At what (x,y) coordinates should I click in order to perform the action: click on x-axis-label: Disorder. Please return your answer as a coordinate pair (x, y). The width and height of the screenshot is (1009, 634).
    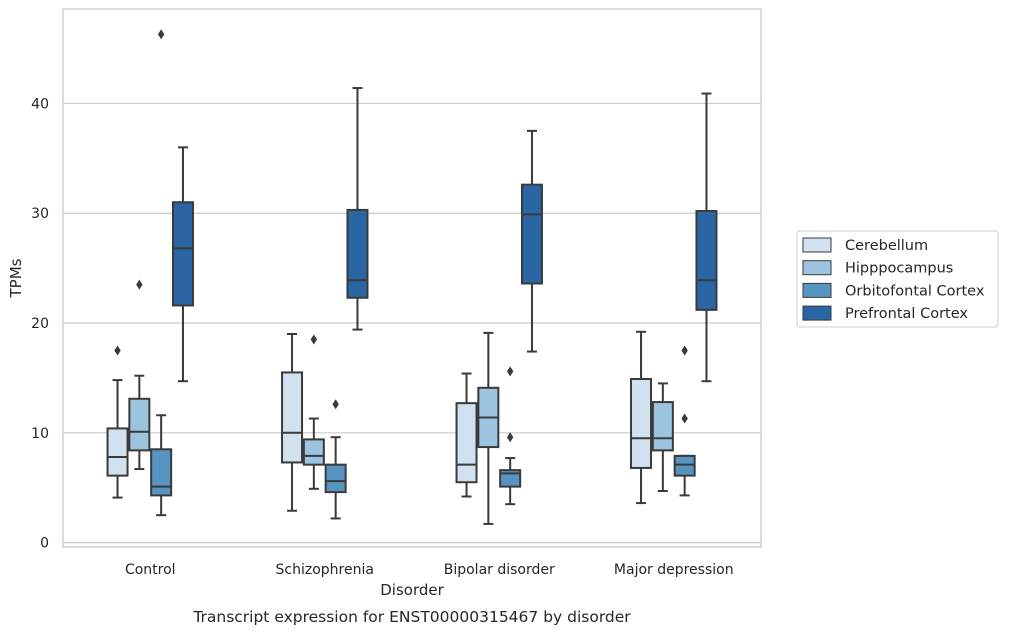
    Looking at the image, I should click on (412, 590).